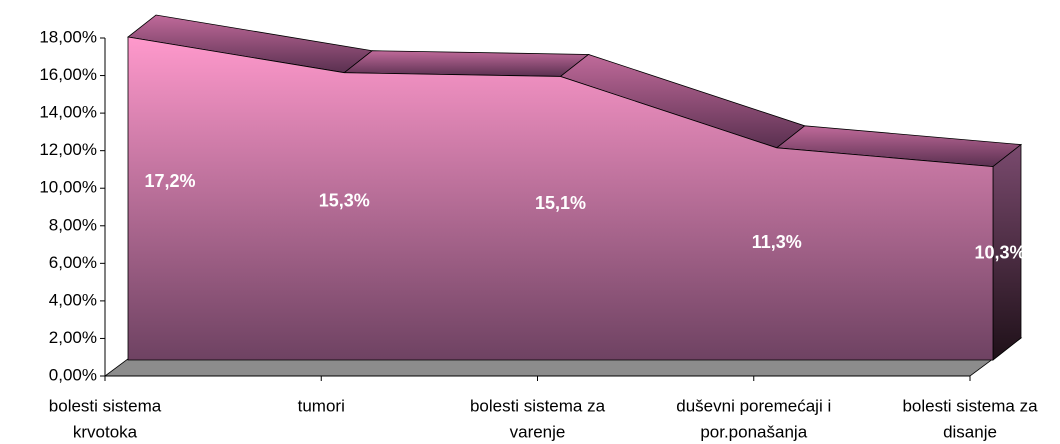 The image size is (1060, 444). Describe the element at coordinates (68, 187) in the screenshot. I see `y-tick-label: 10,00%` at that location.